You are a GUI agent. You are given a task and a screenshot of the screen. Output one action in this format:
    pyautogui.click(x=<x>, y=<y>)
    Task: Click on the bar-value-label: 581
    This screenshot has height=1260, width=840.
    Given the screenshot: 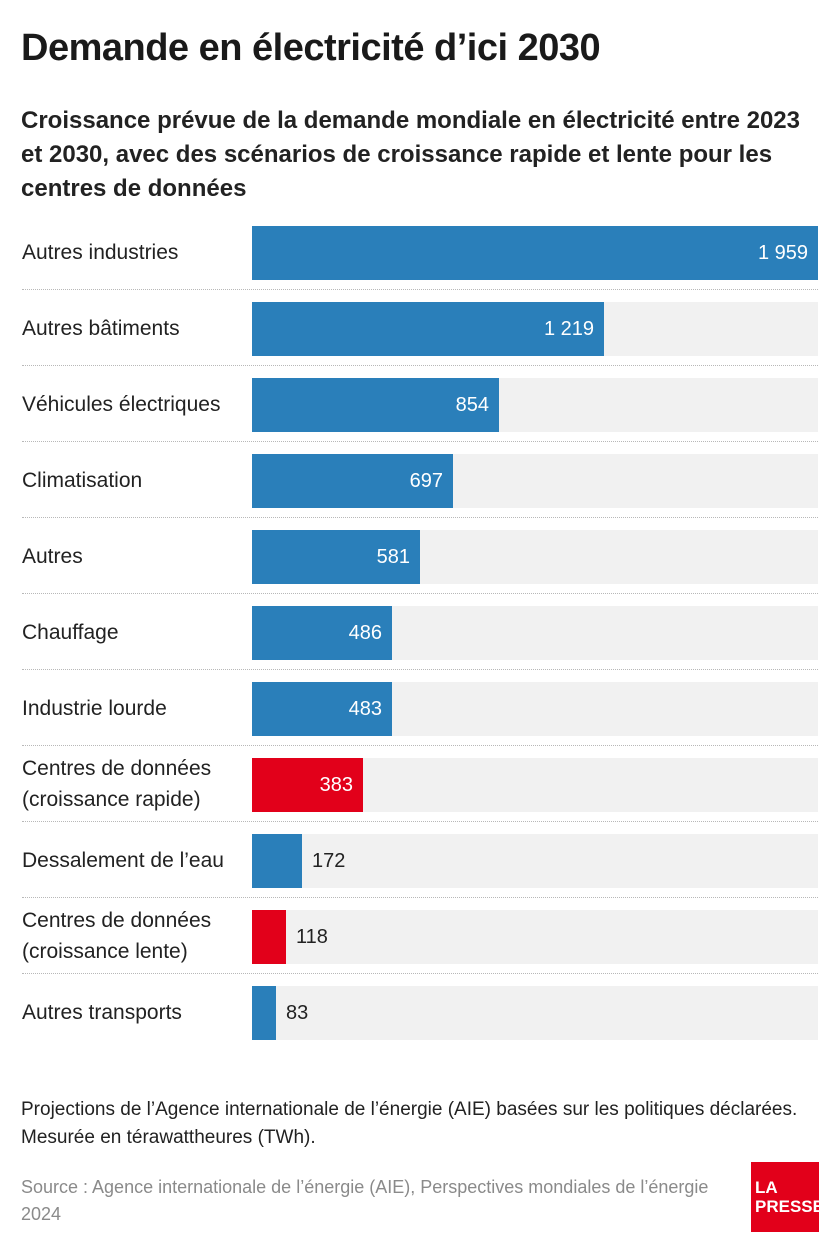 What is the action you would take?
    pyautogui.click(x=393, y=557)
    